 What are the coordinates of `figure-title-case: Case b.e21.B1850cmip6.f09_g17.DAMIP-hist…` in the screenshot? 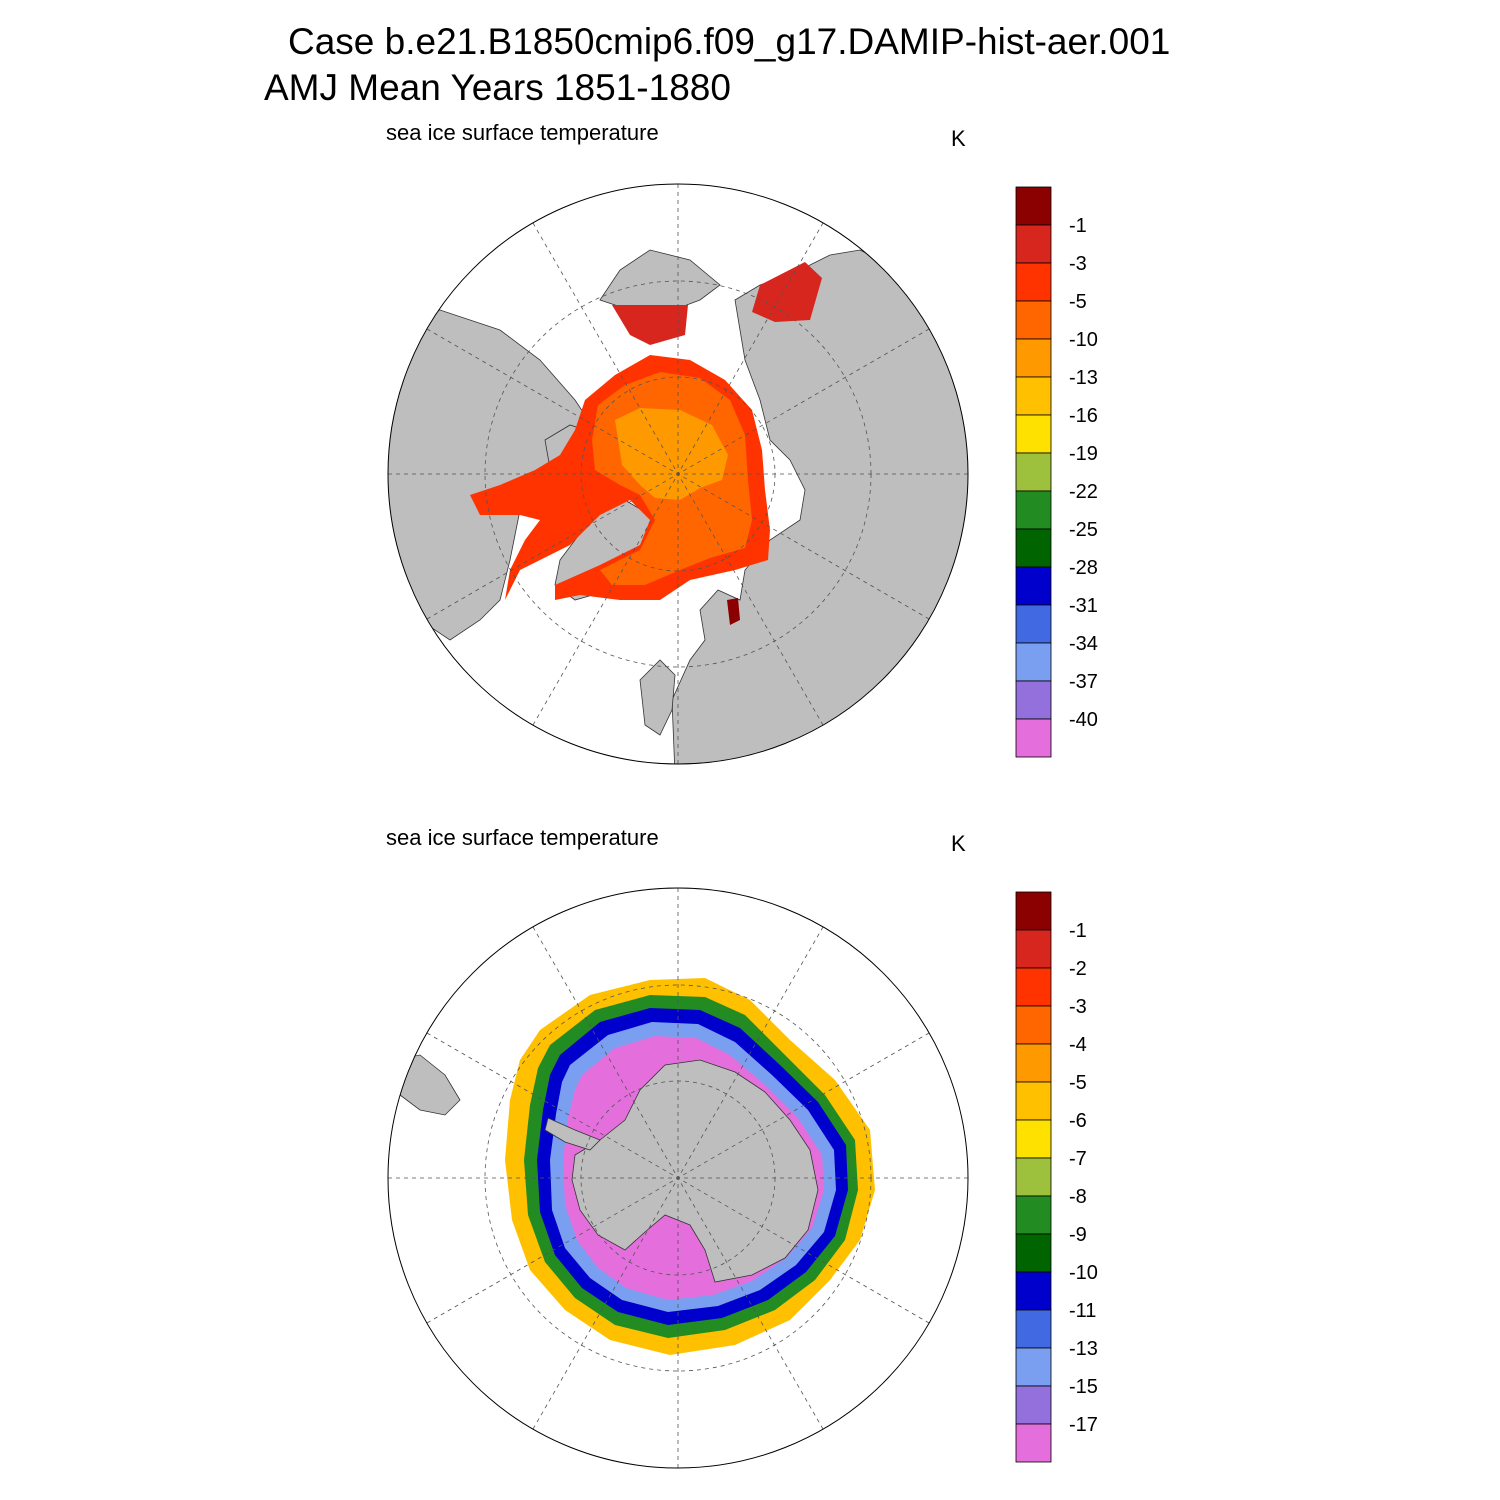 It's located at (729, 41).